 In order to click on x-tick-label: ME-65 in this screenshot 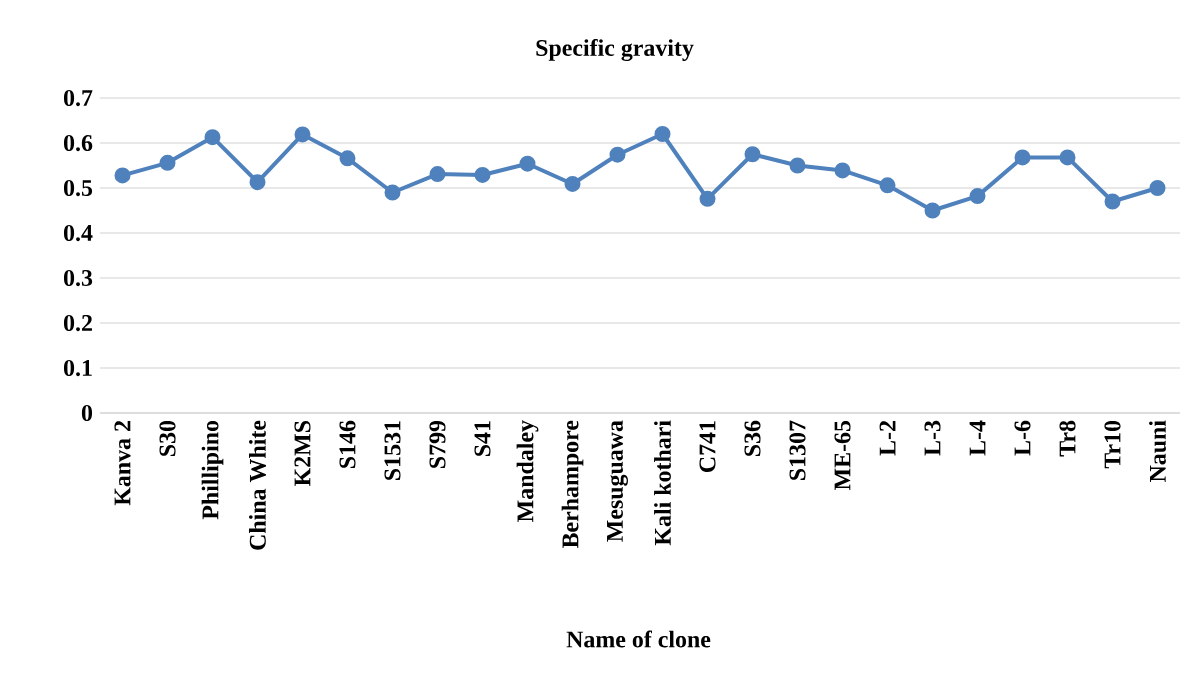, I will do `click(842, 455)`.